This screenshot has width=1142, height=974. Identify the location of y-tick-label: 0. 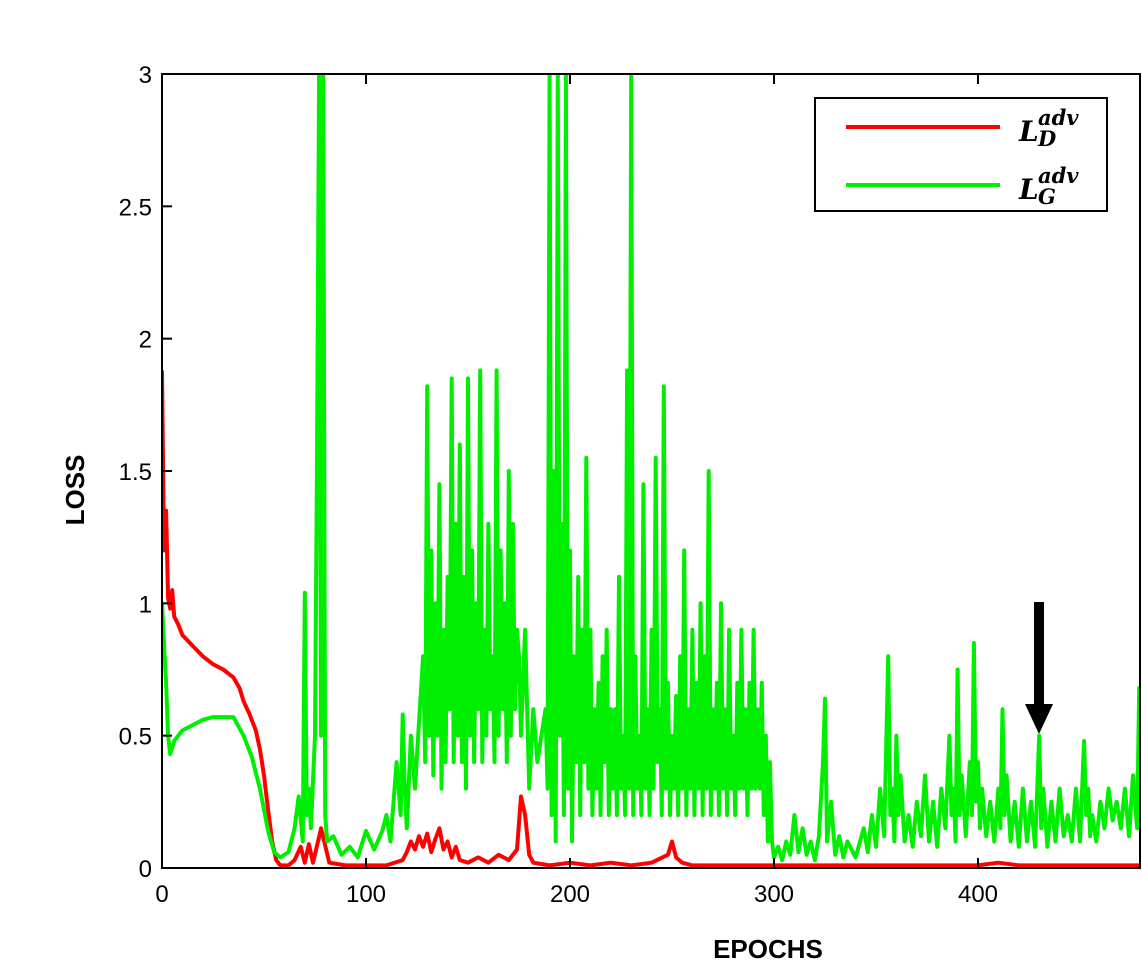
(145, 869).